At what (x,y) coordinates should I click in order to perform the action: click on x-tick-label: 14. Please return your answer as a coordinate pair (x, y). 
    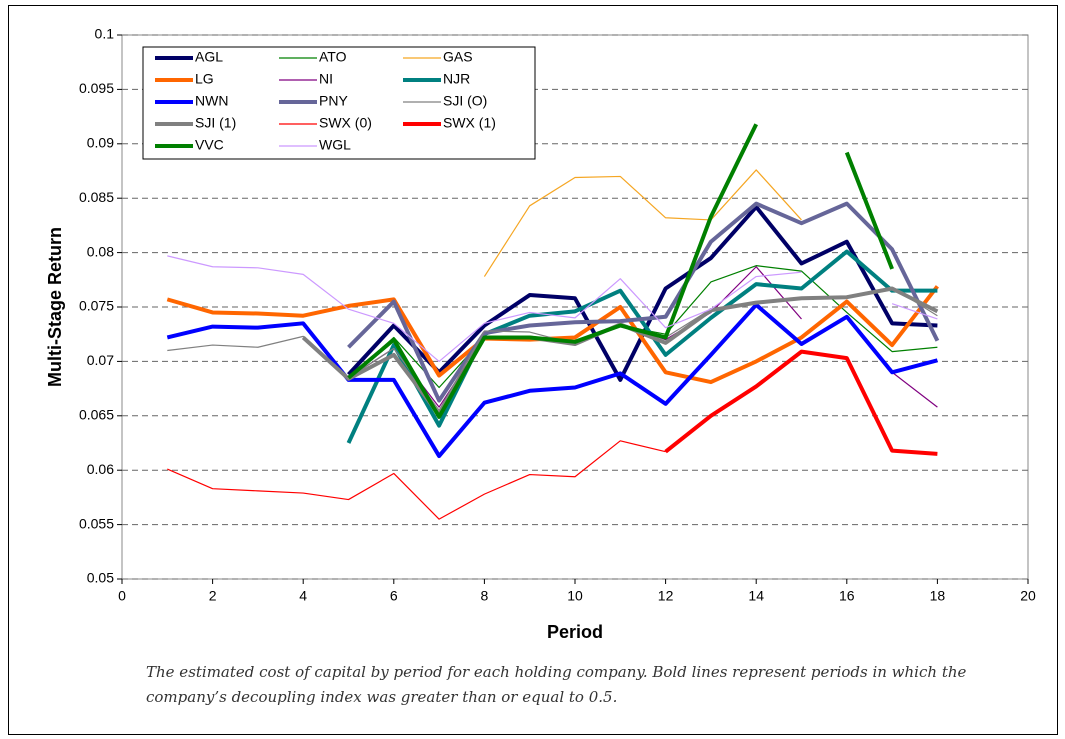
    Looking at the image, I should click on (756, 596).